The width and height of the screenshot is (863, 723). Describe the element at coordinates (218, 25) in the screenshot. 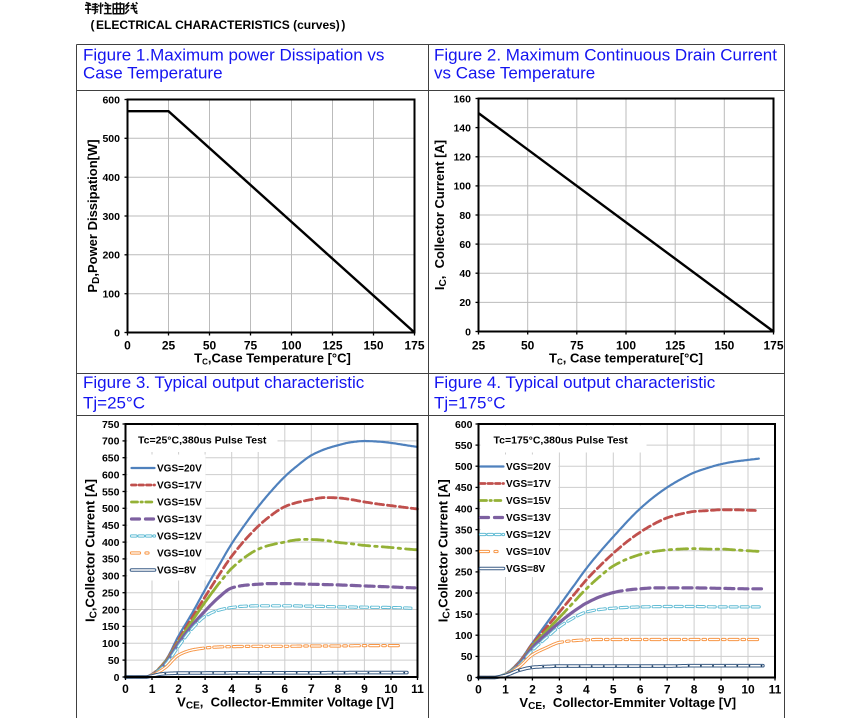

I see `svg-text:(ELECTRICAL CHARACTERISTICS (c: (ELECTRICAL CHARACTERISTICS (curves))` at that location.